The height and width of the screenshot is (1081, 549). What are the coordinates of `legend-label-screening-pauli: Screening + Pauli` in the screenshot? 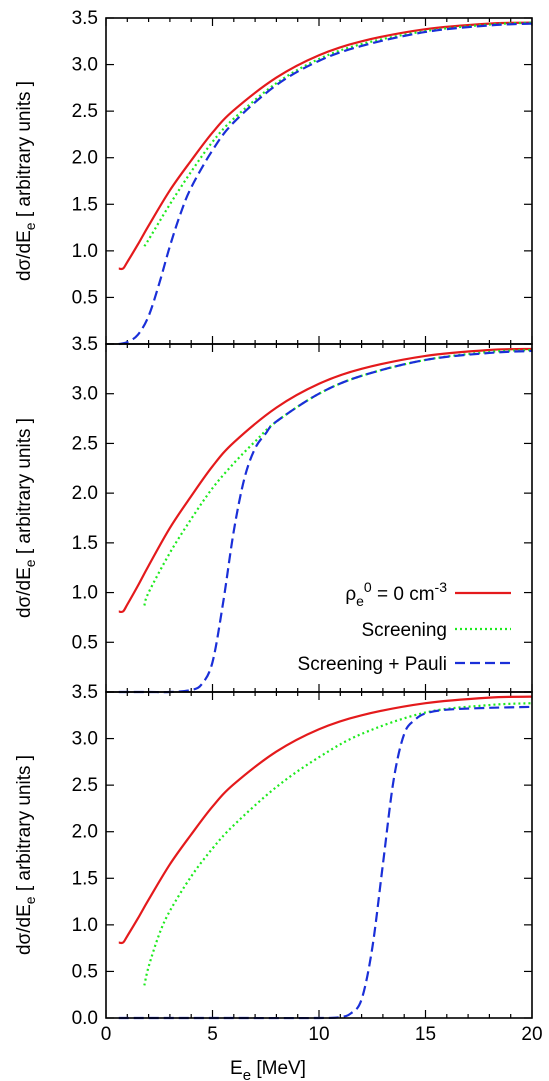 It's located at (372, 664).